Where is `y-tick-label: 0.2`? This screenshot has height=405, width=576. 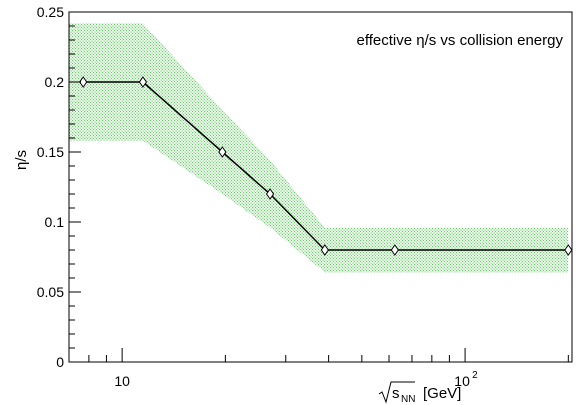
y-tick-label: 0.2 is located at coordinates (55, 82).